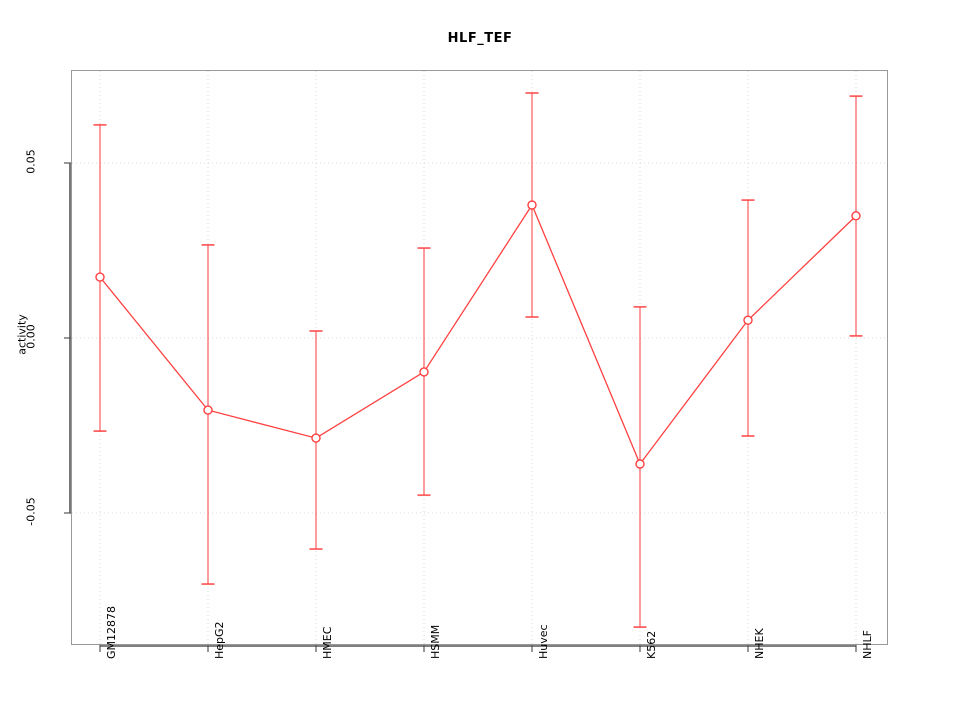 The image size is (960, 720). I want to click on x-tick-label-hepg2: HepG2, so click(219, 640).